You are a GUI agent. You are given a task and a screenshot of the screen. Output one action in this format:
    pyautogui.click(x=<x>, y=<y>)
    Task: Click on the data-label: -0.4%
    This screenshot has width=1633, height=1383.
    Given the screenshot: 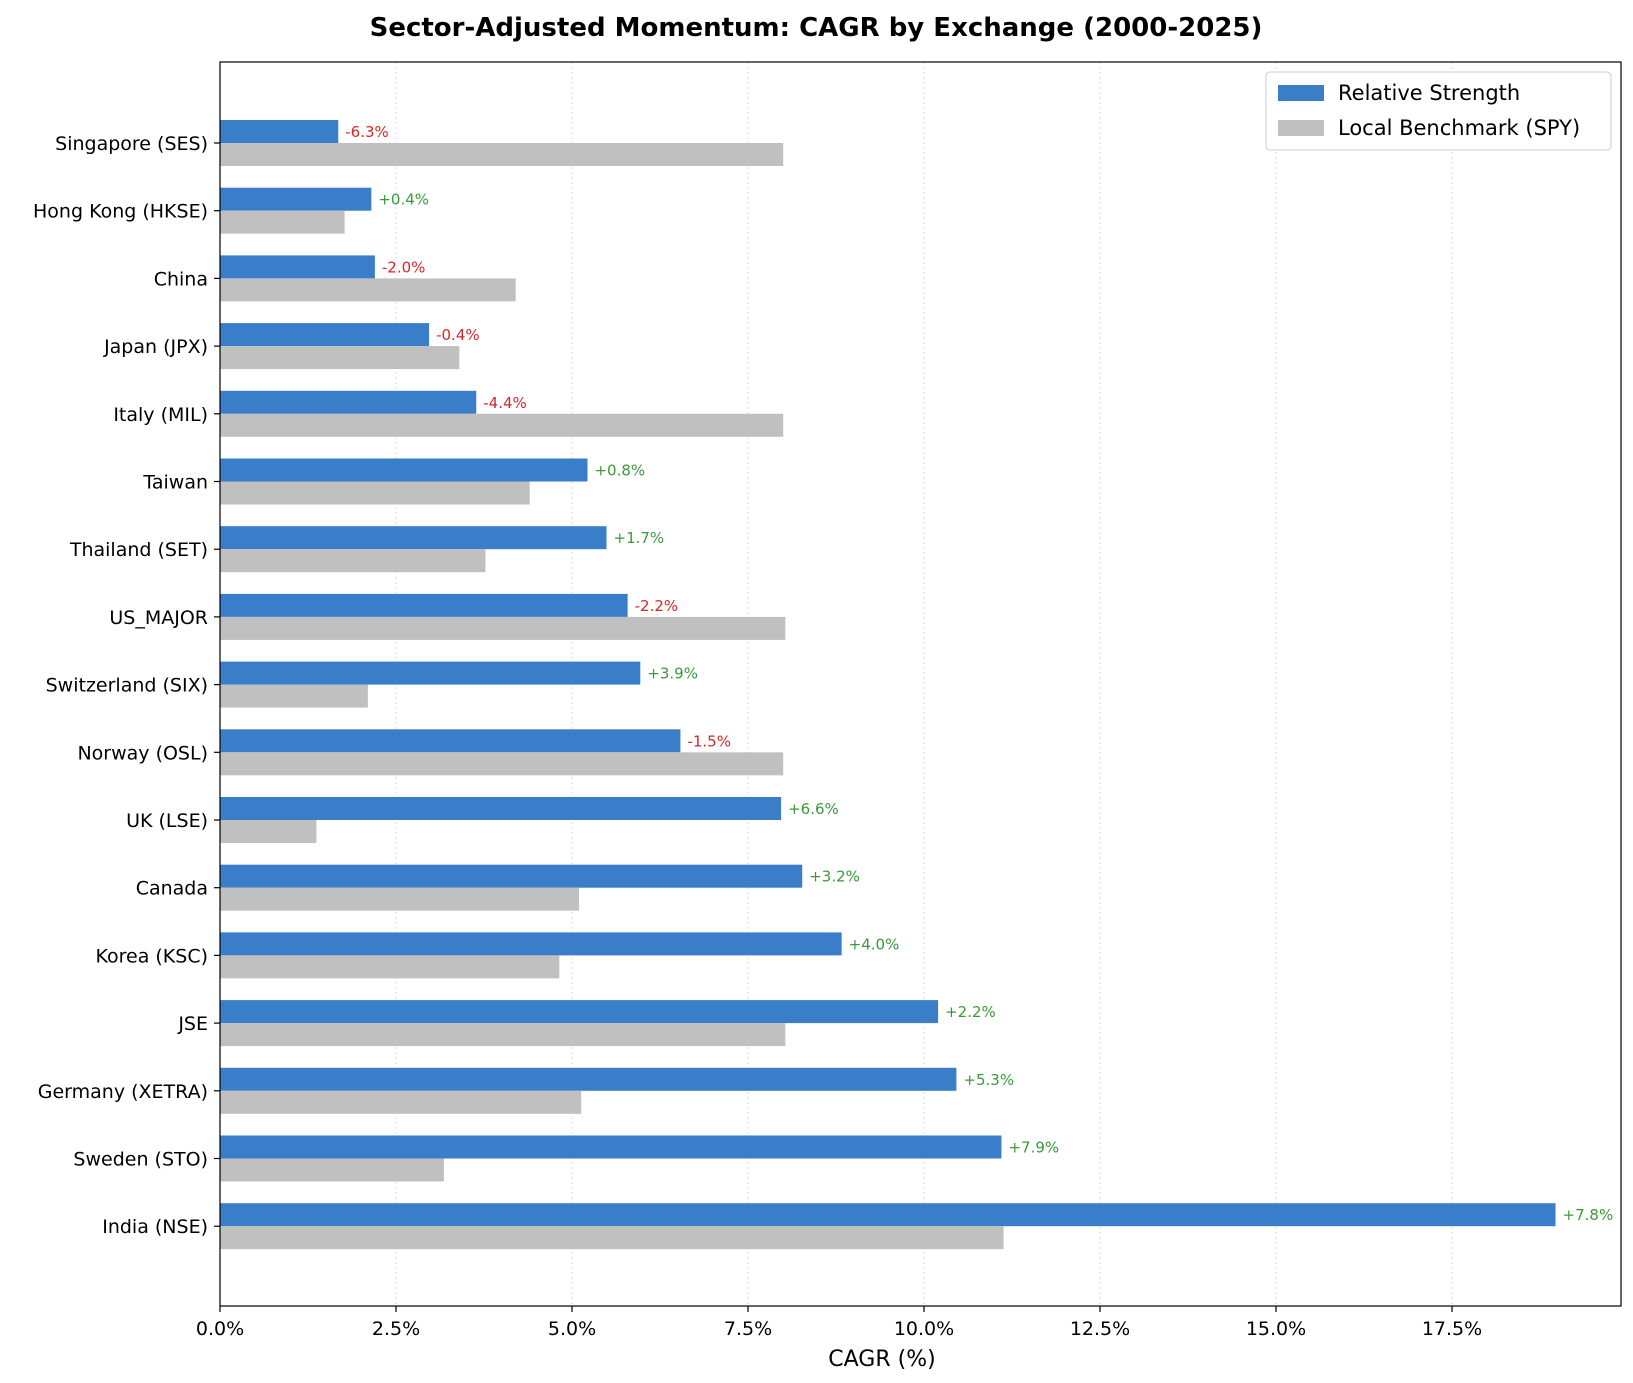 What is the action you would take?
    pyautogui.click(x=458, y=335)
    